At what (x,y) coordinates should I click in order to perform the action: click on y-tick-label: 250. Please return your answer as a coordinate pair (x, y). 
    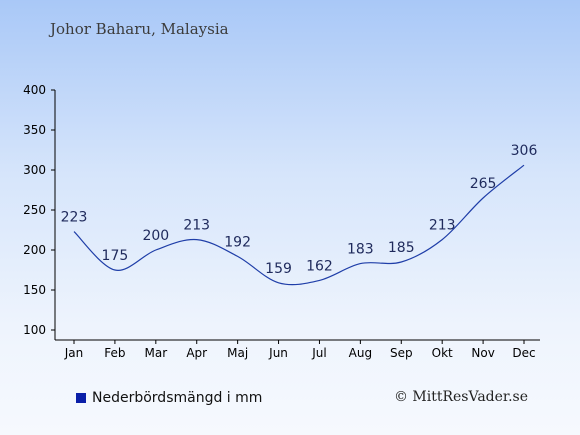
    Looking at the image, I should click on (34, 210).